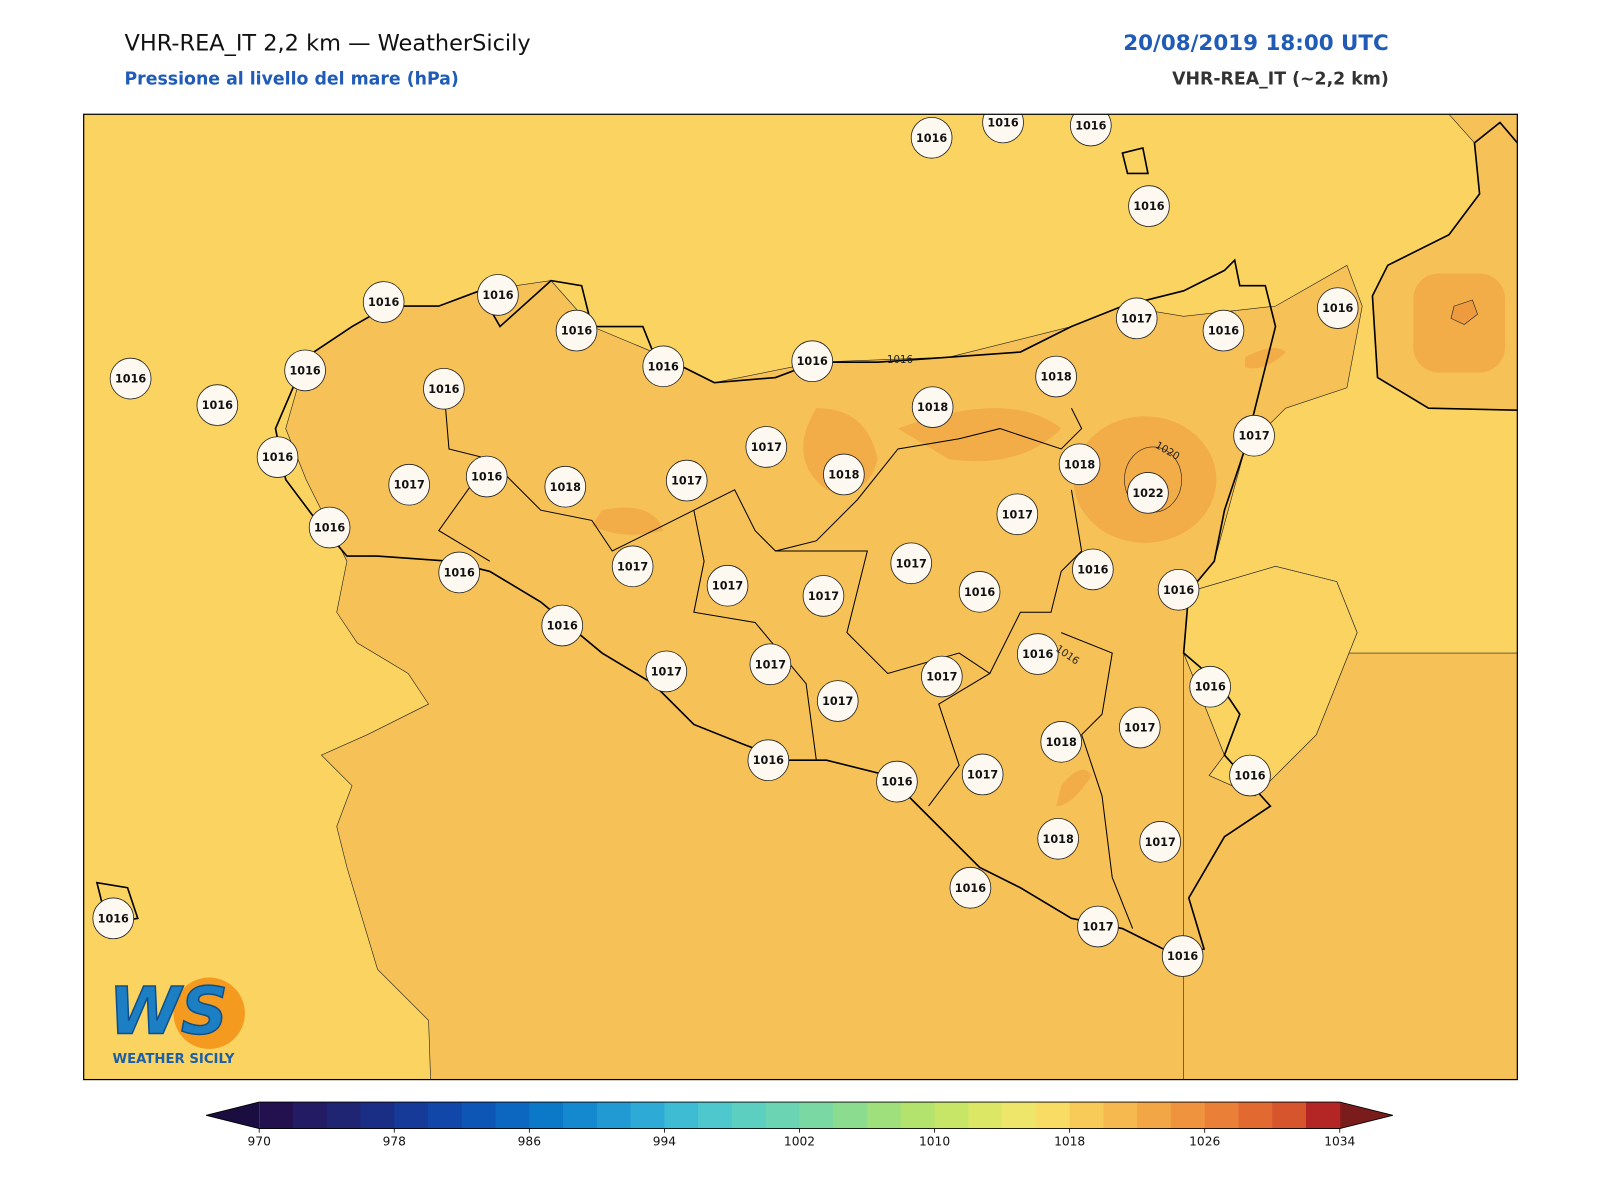  Describe the element at coordinates (799, 1141) in the screenshot. I see `colorbar-tick-label: 1002` at that location.